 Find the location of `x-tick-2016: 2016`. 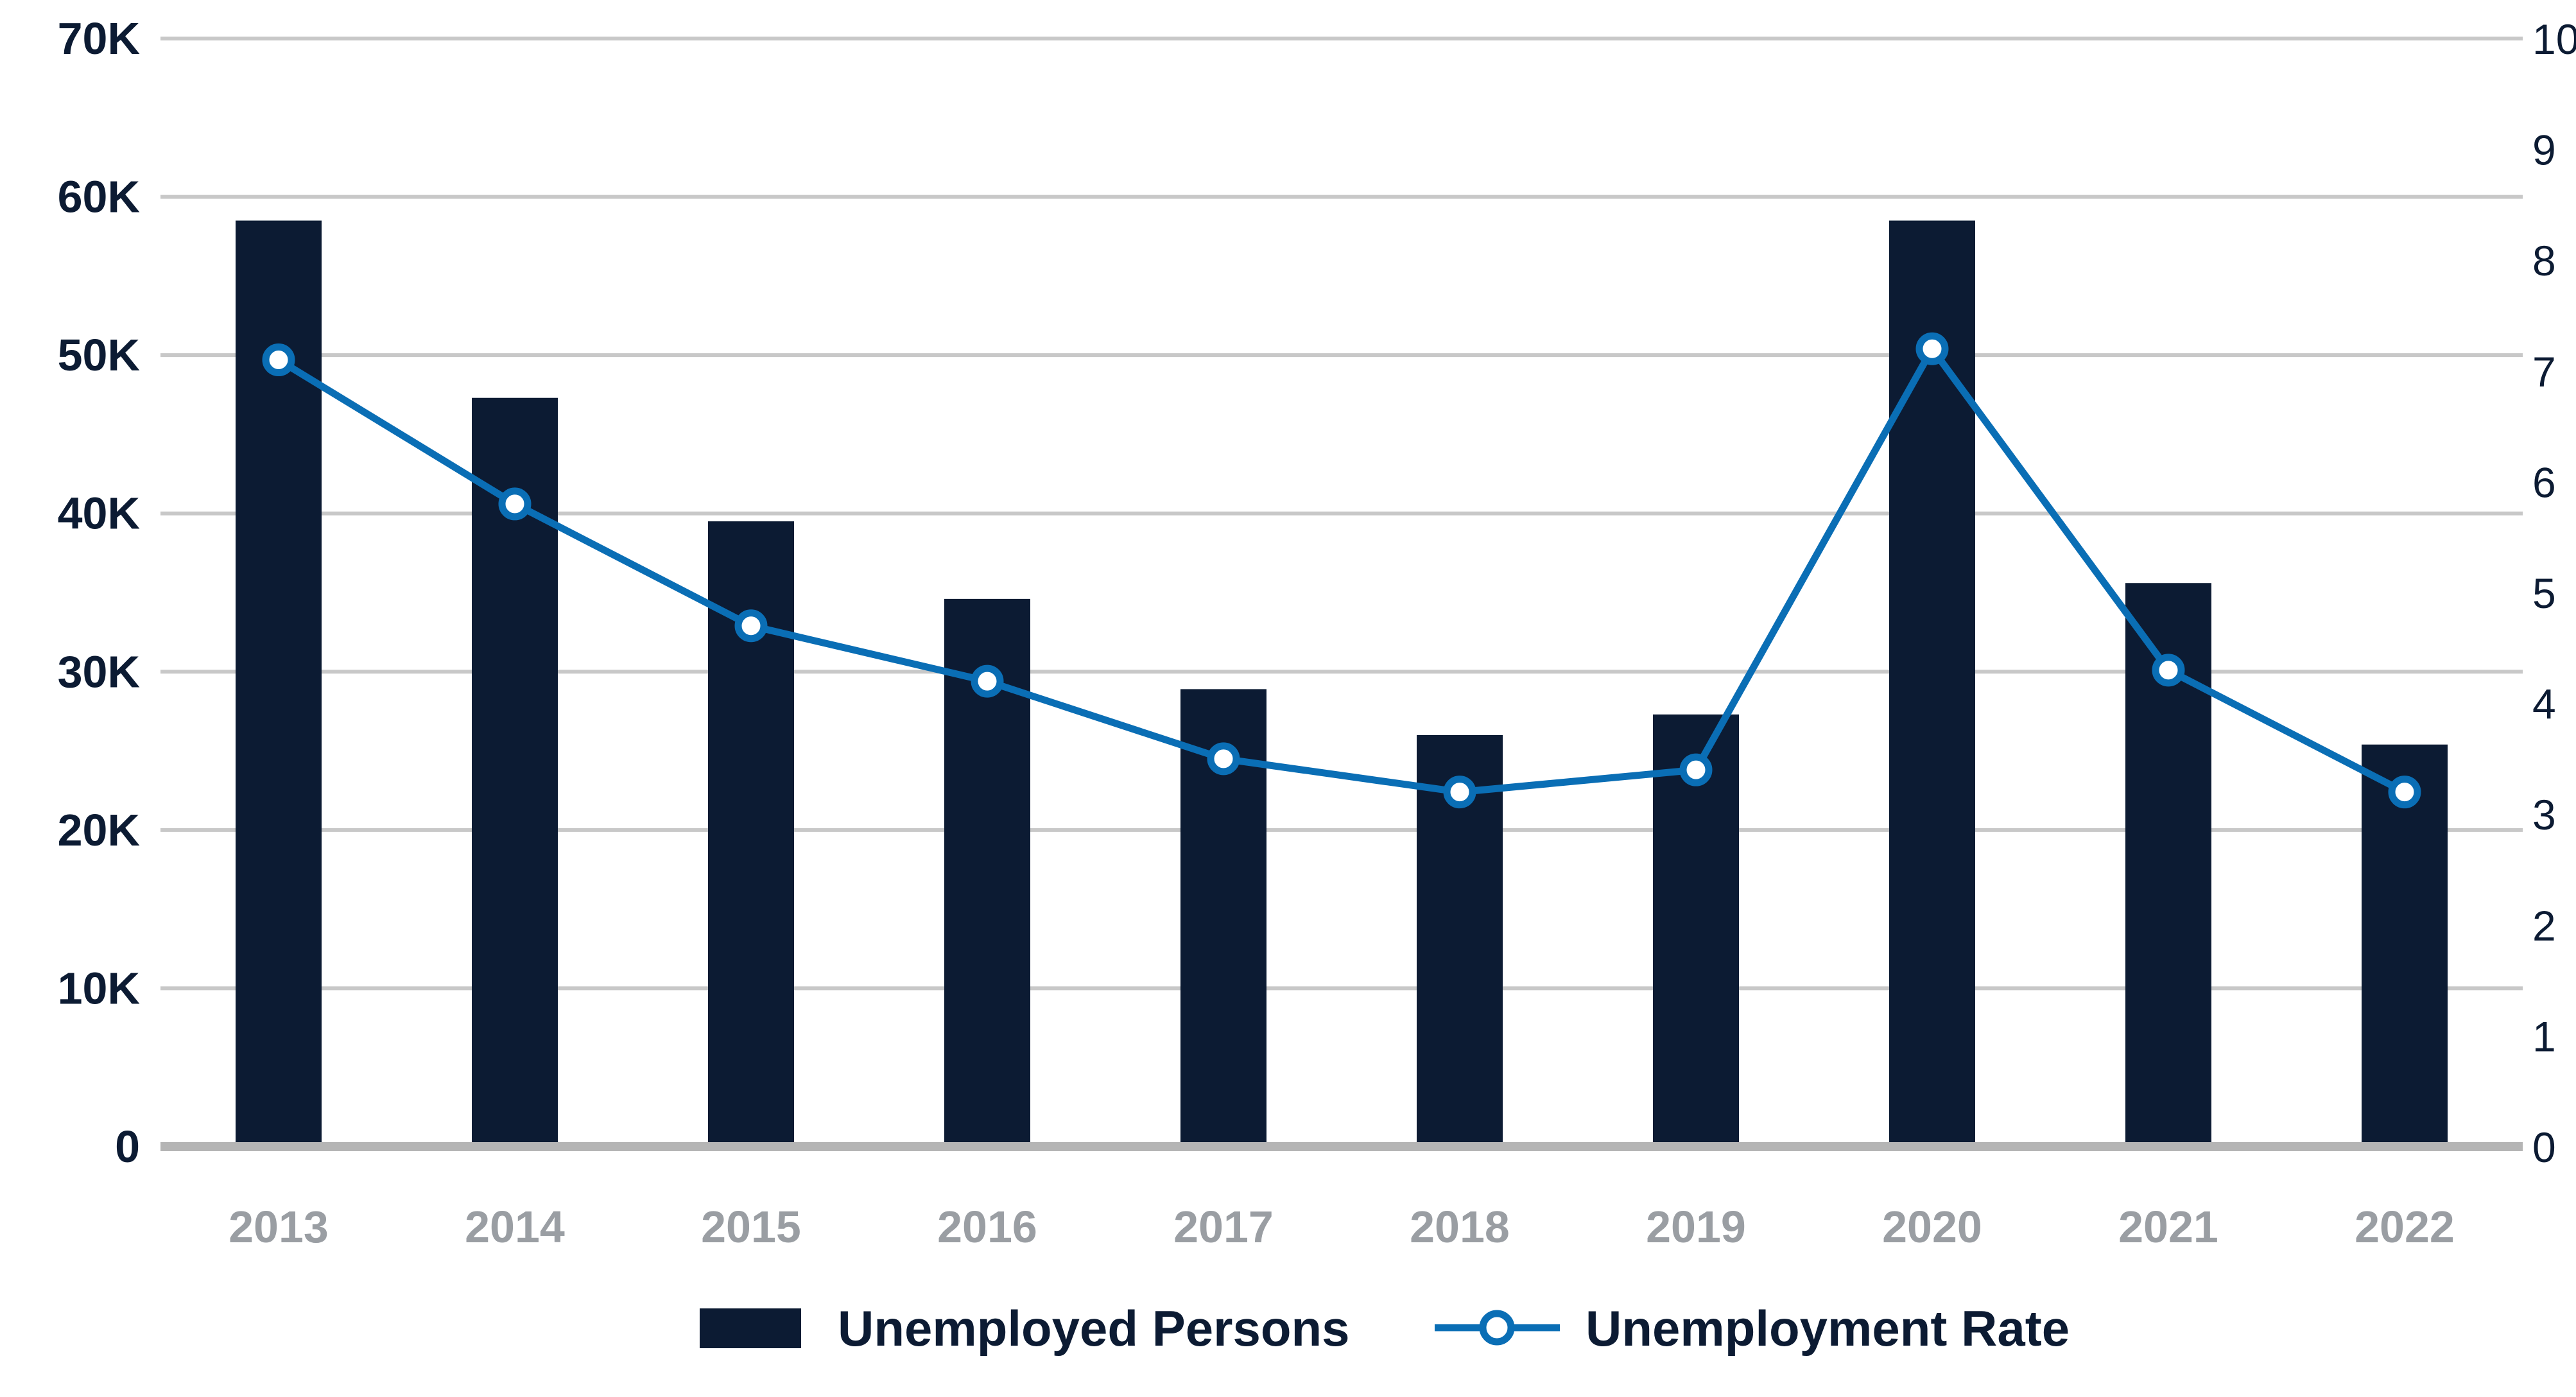

x-tick-2016: 2016 is located at coordinates (987, 1227).